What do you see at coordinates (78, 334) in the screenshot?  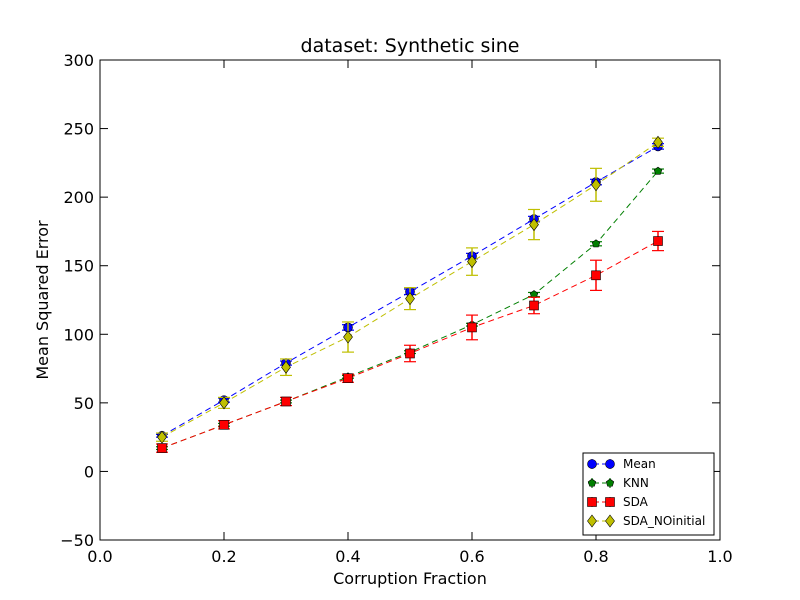 I see `y-tick-label: 100` at bounding box center [78, 334].